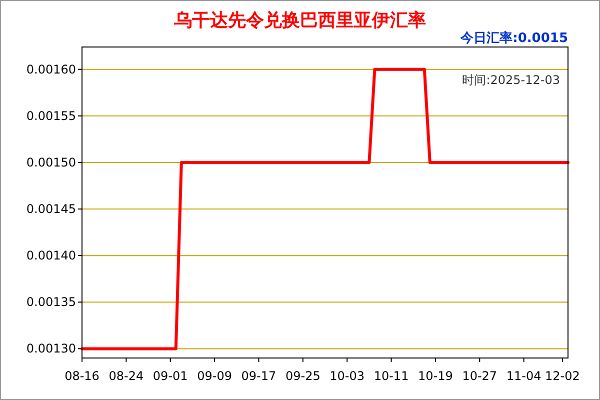  What do you see at coordinates (258, 376) in the screenshot?
I see `x-tick-label: 09-17` at bounding box center [258, 376].